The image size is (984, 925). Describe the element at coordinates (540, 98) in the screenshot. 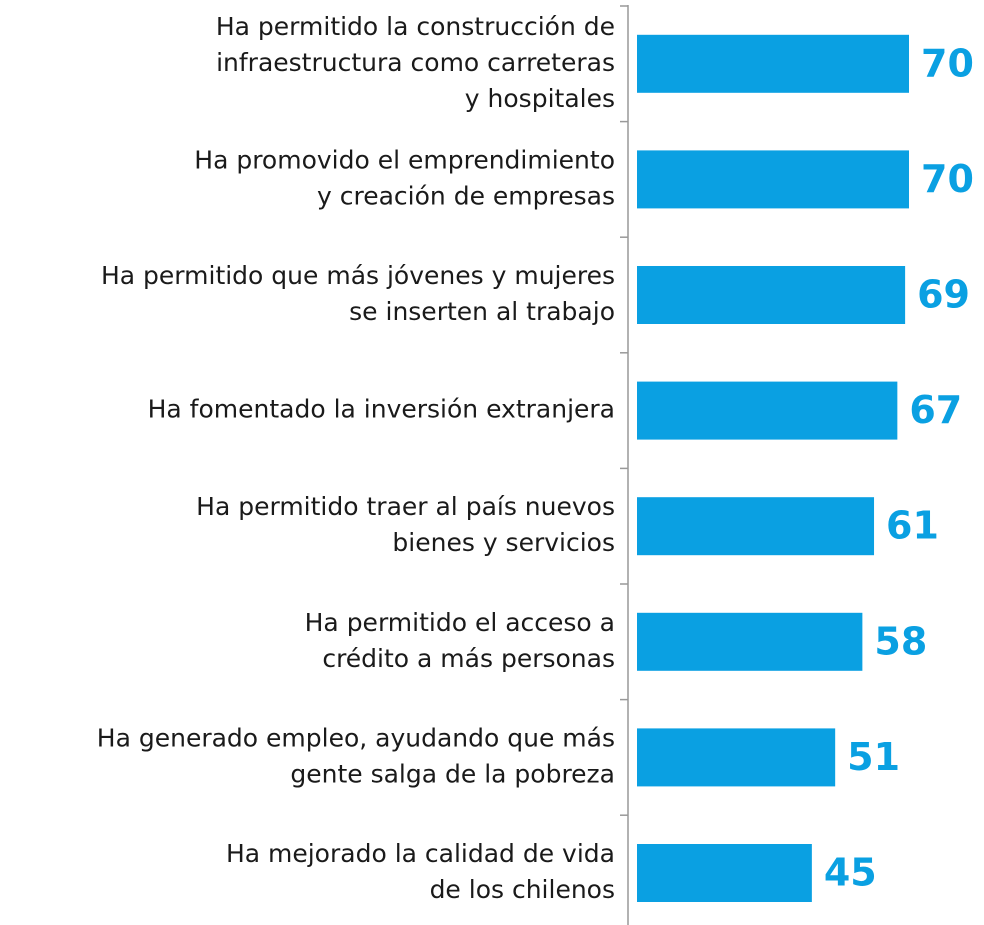

I see `category-label: y hospitales` at that location.